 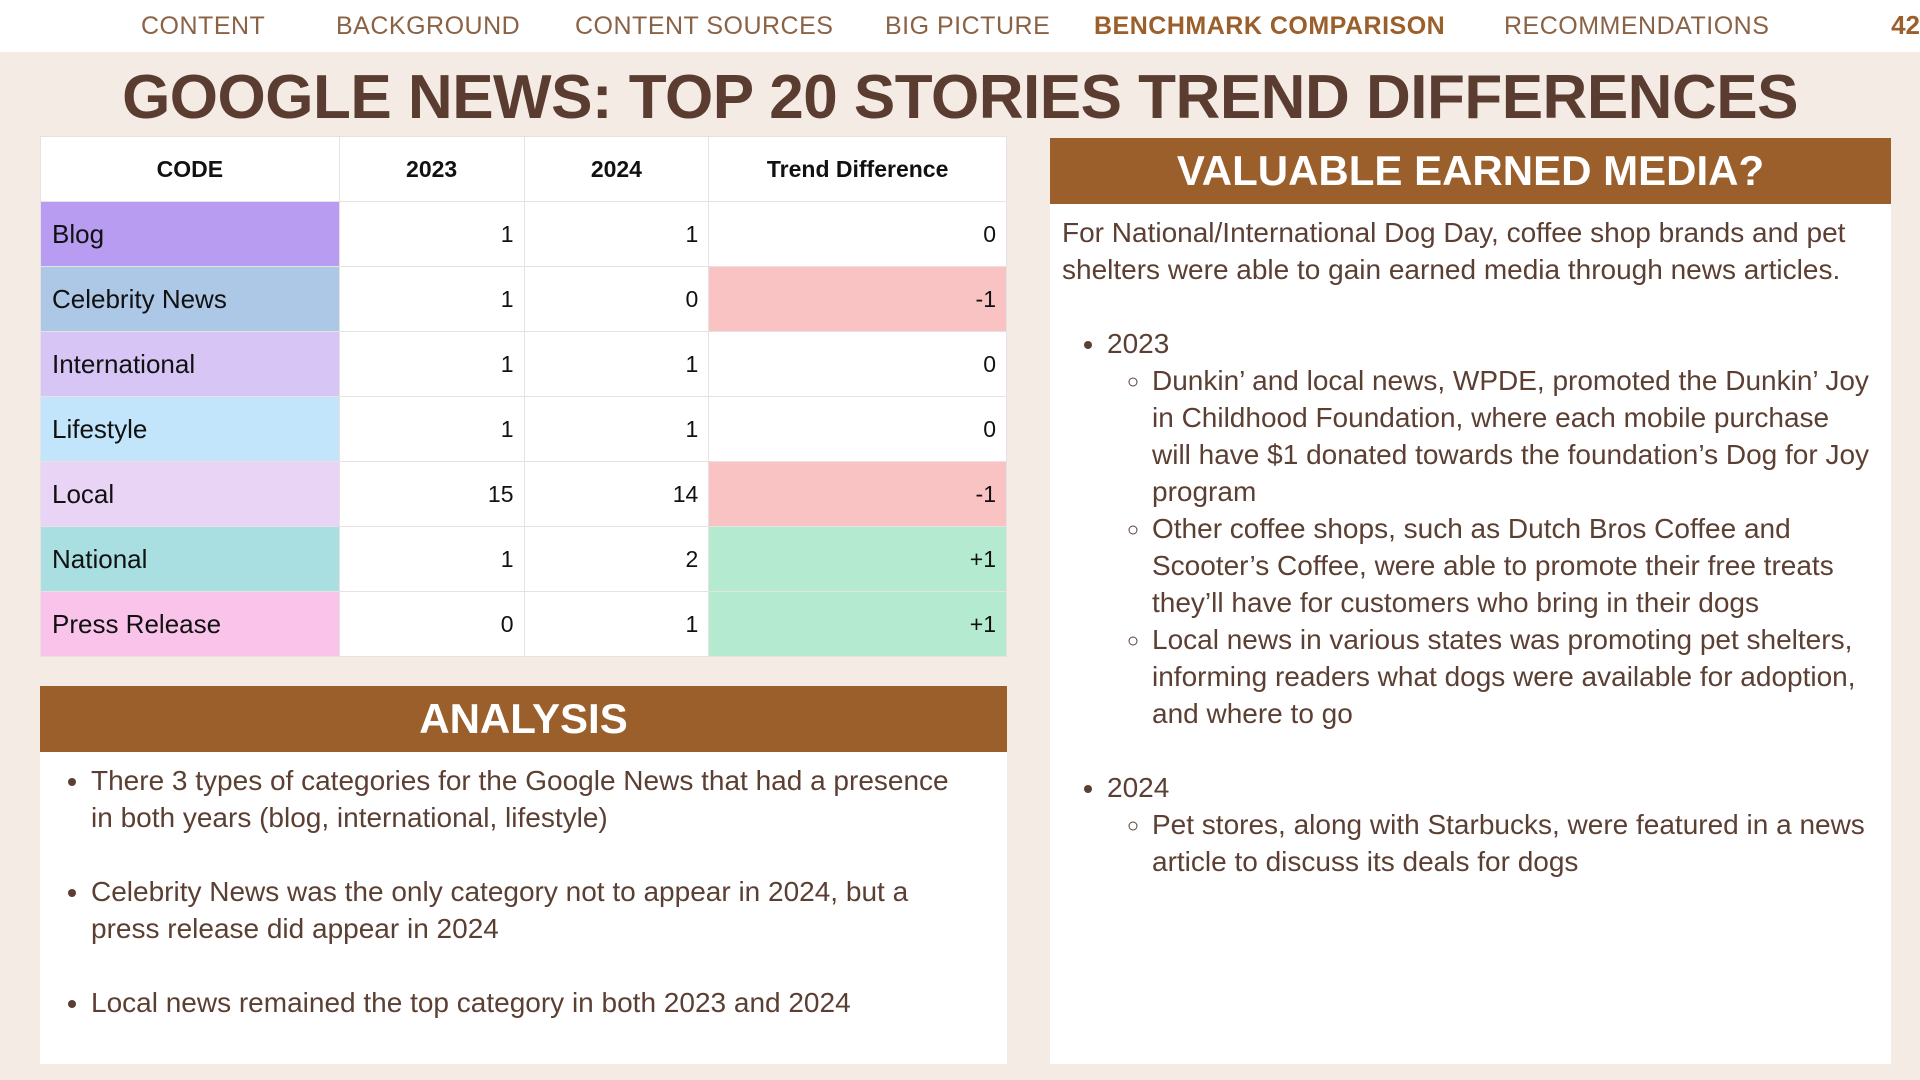 I want to click on value-2023-cell: 0, so click(x=431, y=624).